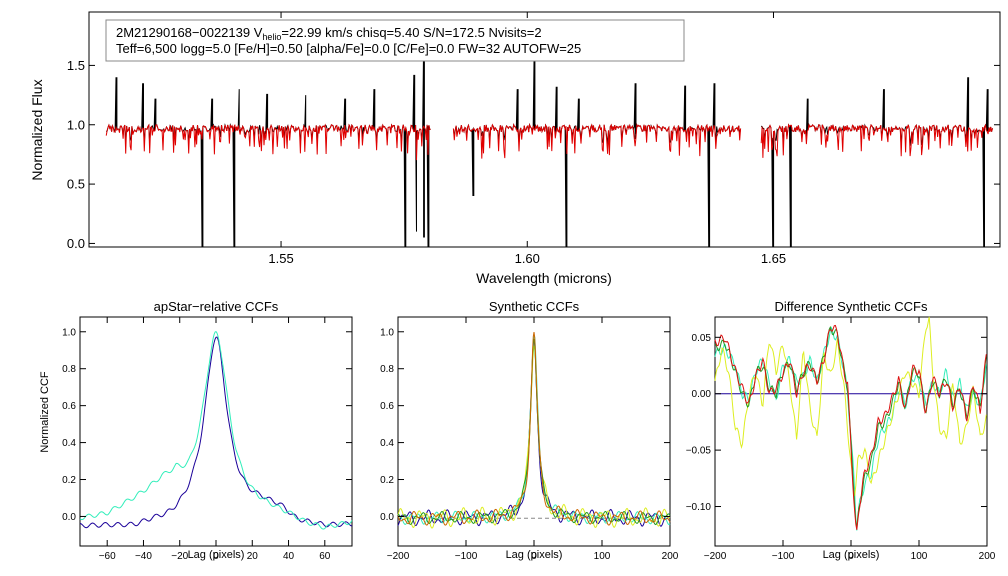 This screenshot has height=576, width=1008. What do you see at coordinates (670, 556) in the screenshot?
I see `synthetic-ccf-xtick-label: 200` at bounding box center [670, 556].